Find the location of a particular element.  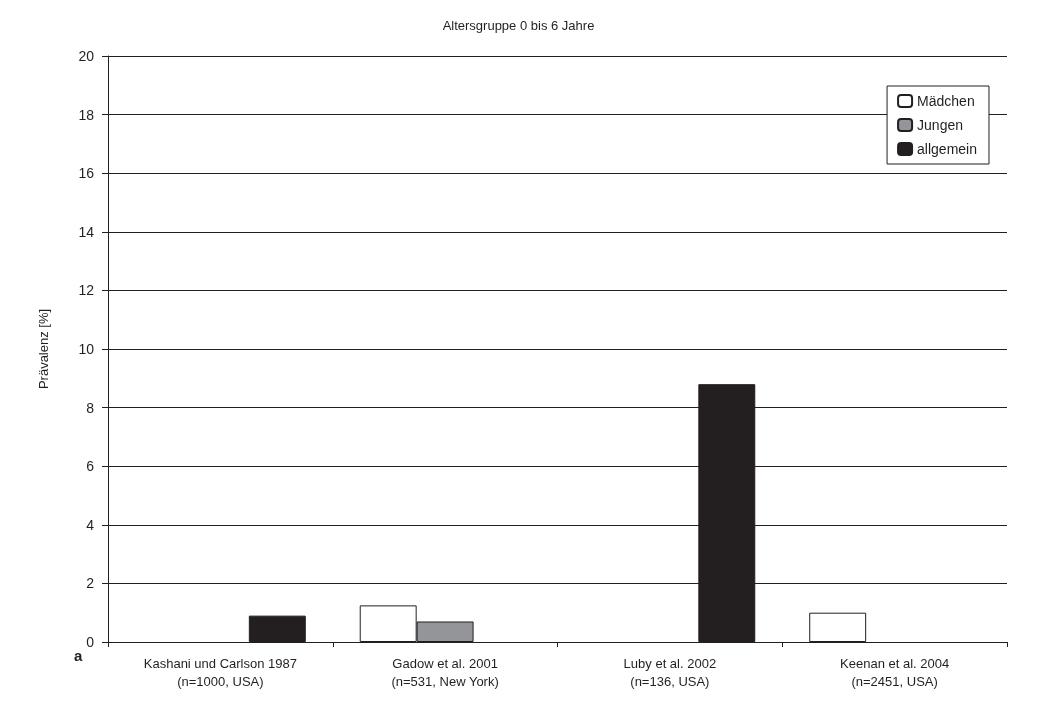

y-tick-label: 6 is located at coordinates (90, 466).